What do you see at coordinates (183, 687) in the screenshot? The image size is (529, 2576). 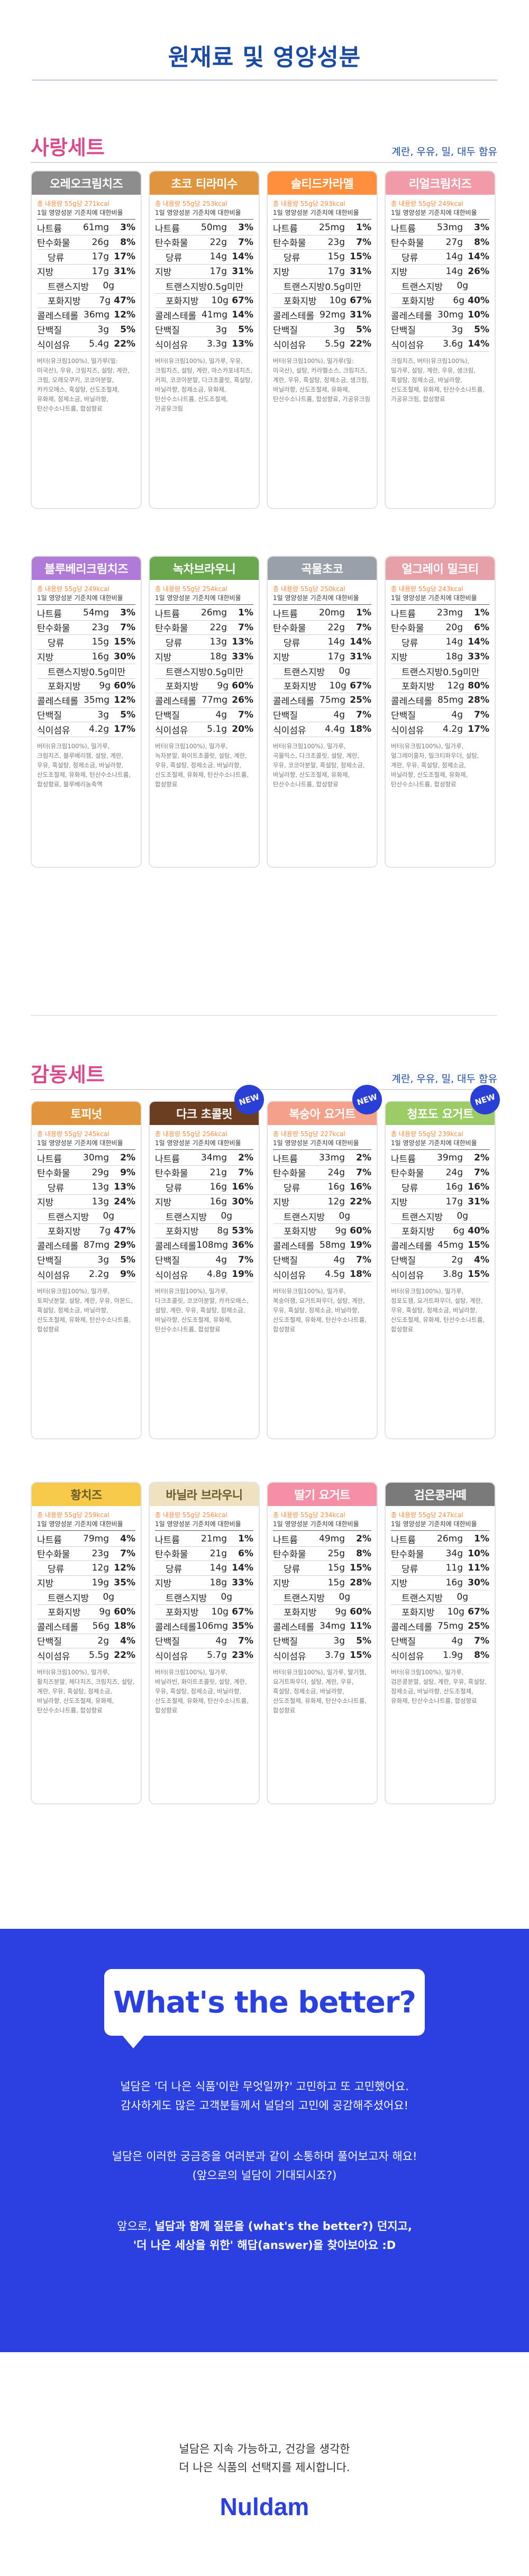 I see `nutrient-label: 포화지방` at bounding box center [183, 687].